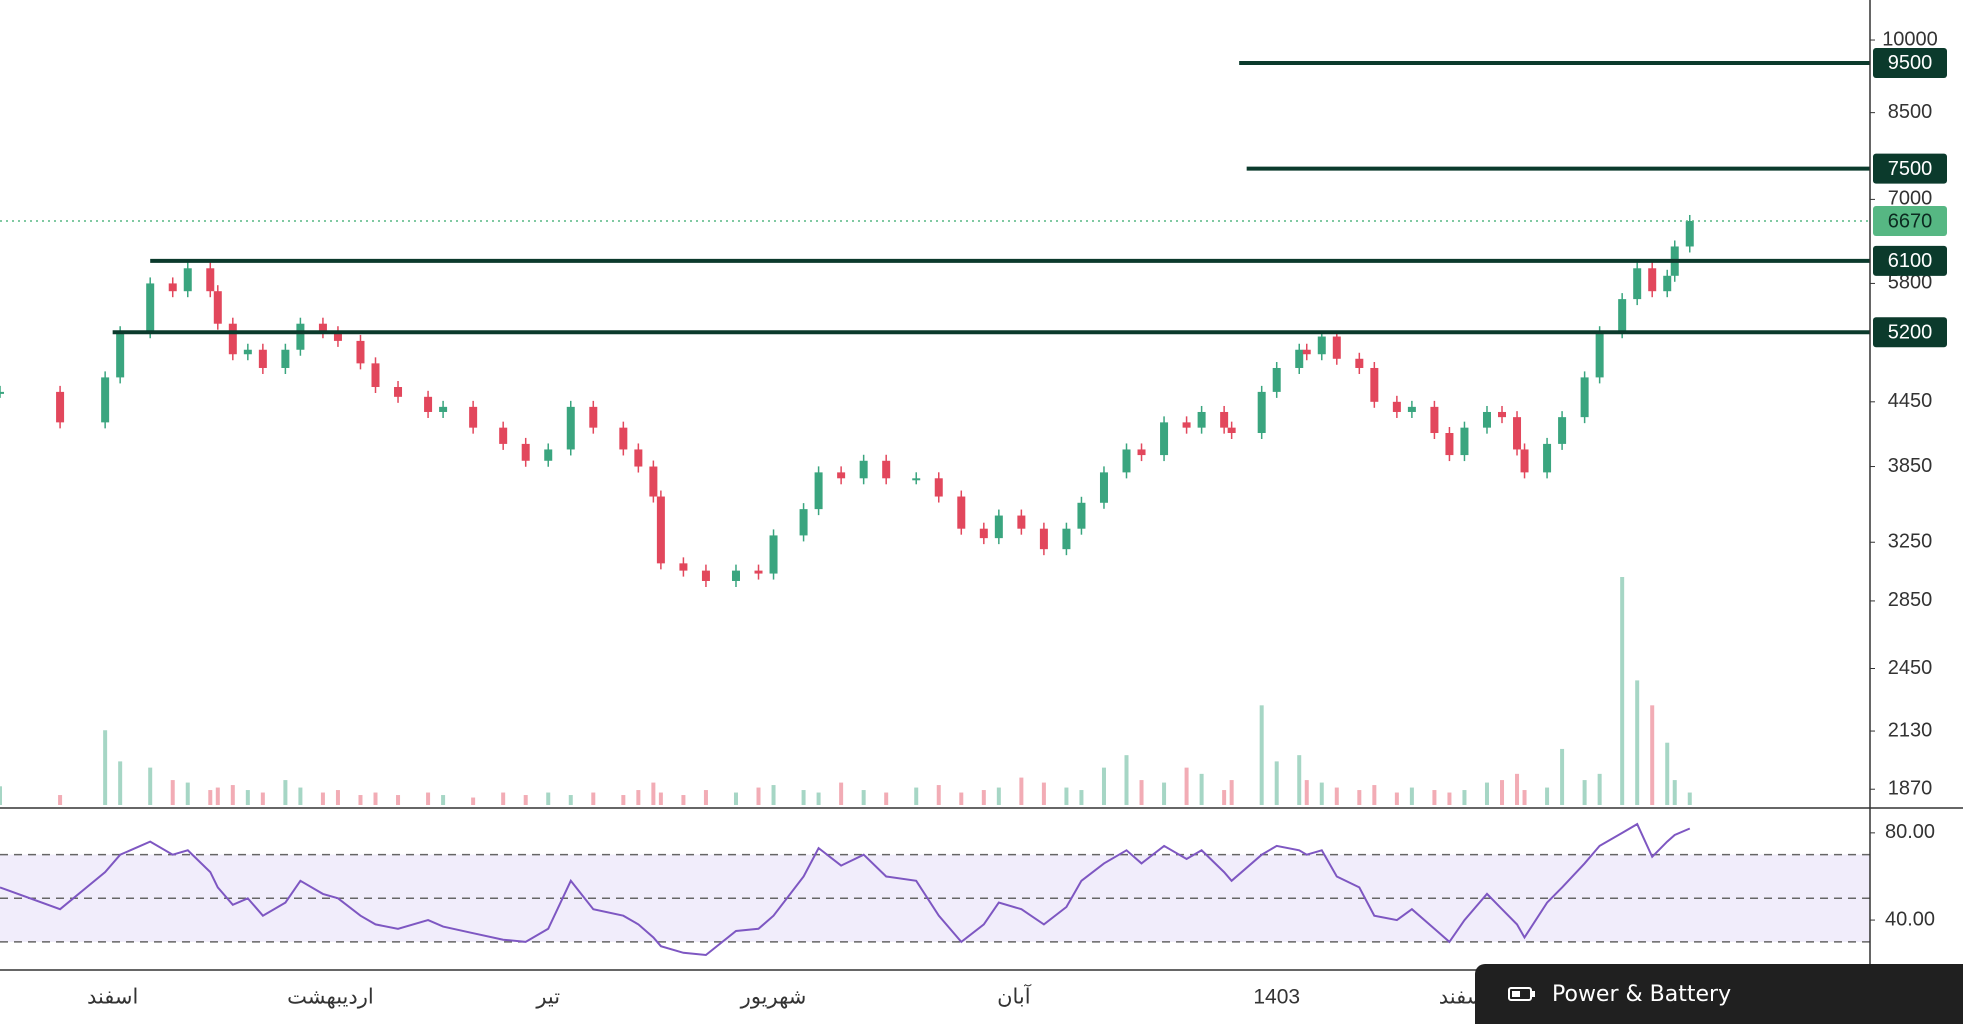 This screenshot has height=1024, width=1963. What do you see at coordinates (1910, 221) in the screenshot?
I see `last-price-label: 6670` at bounding box center [1910, 221].